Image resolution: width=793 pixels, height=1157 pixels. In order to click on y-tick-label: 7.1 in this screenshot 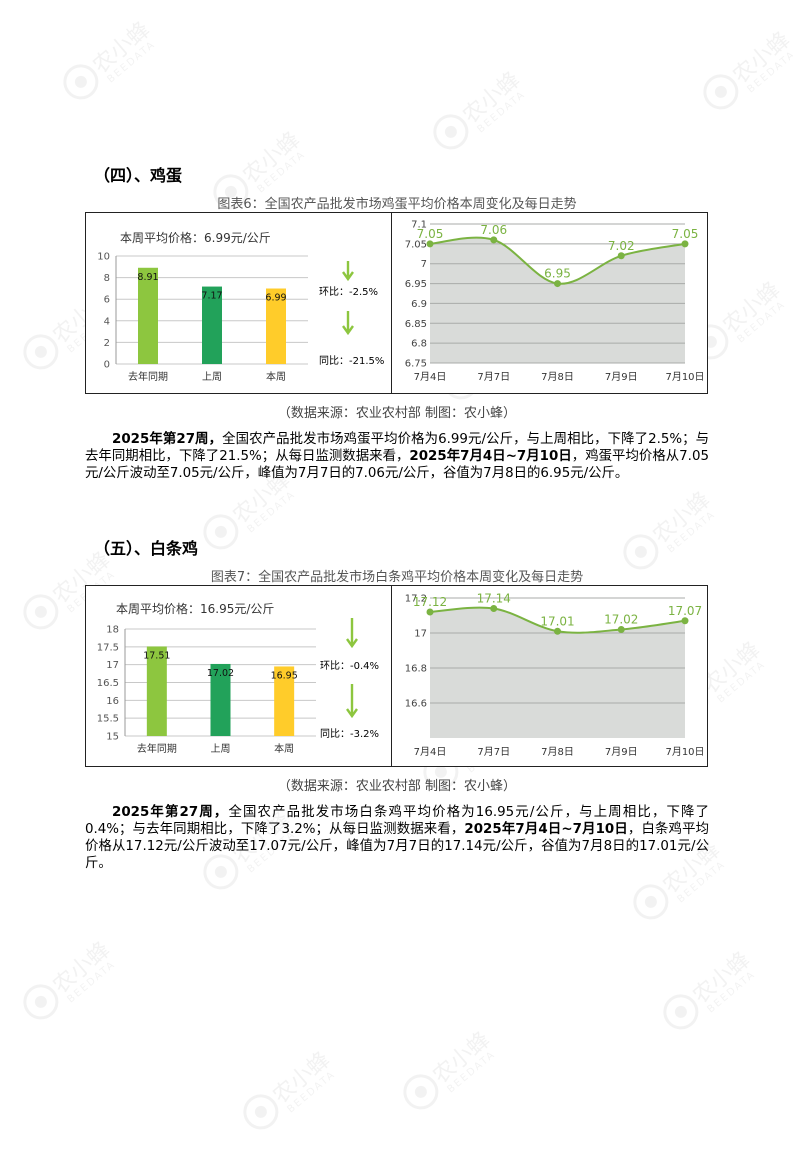, I will do `click(419, 225)`.